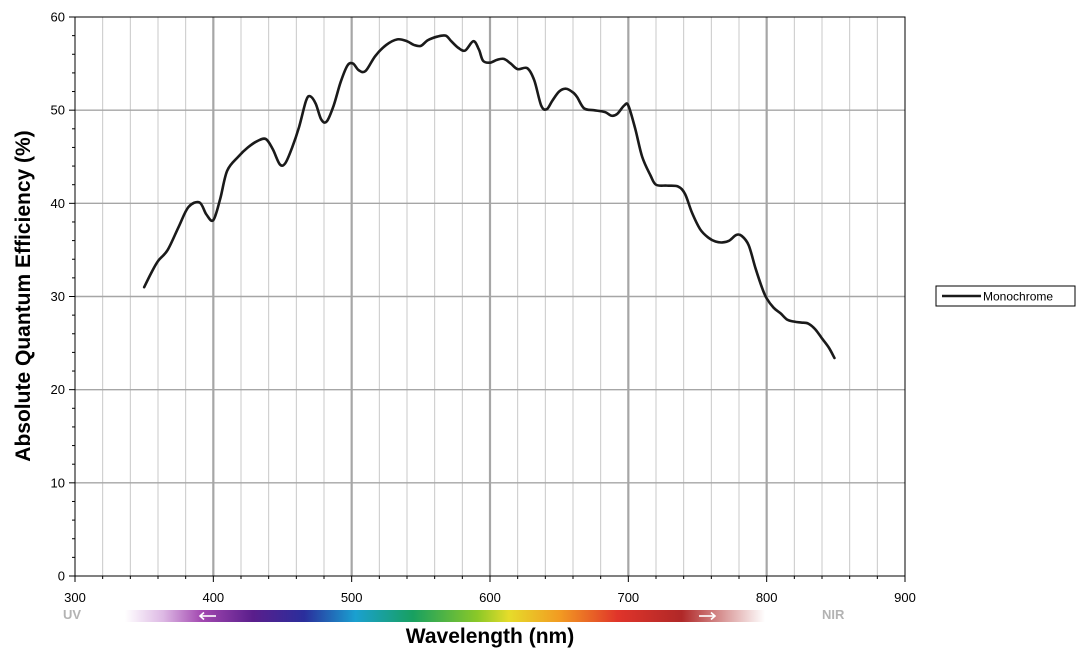  I want to click on nir-label: NIR, so click(833, 614).